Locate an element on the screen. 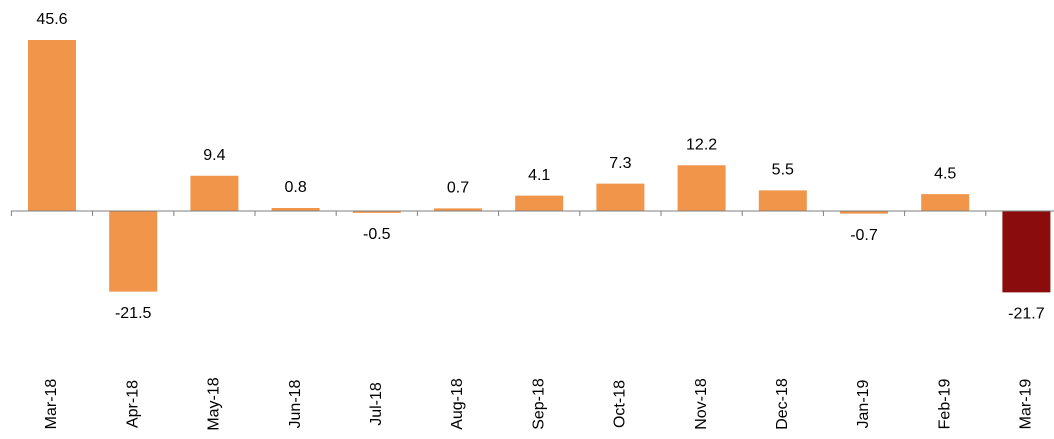 This screenshot has height=439, width=1054. data-label: 0.8 is located at coordinates (295, 187).